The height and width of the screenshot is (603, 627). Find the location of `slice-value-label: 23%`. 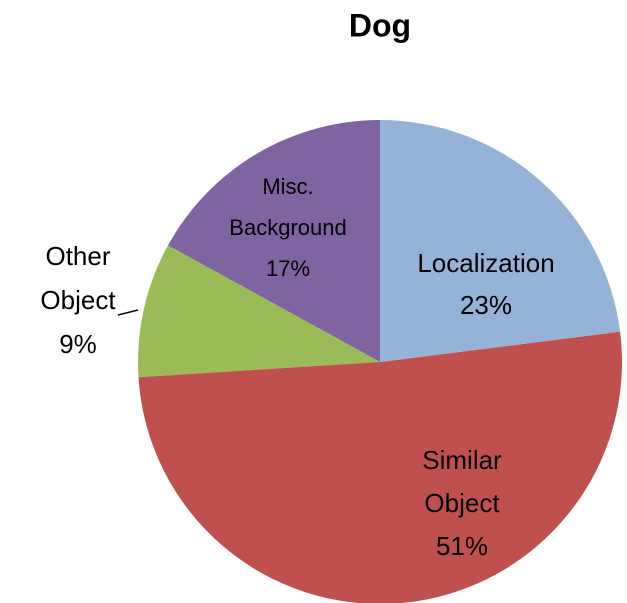

slice-value-label: 23% is located at coordinates (486, 305).